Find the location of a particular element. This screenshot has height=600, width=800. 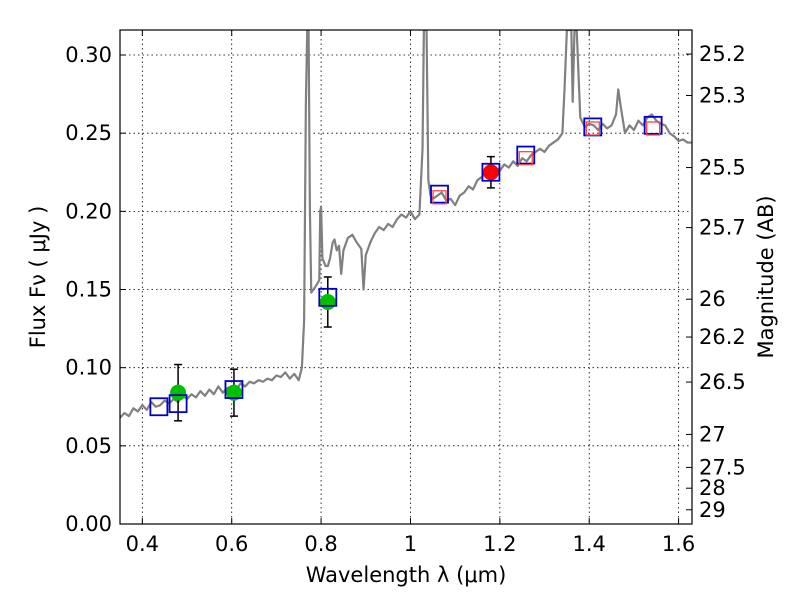

x-tick-label: 0.8 is located at coordinates (320, 544).